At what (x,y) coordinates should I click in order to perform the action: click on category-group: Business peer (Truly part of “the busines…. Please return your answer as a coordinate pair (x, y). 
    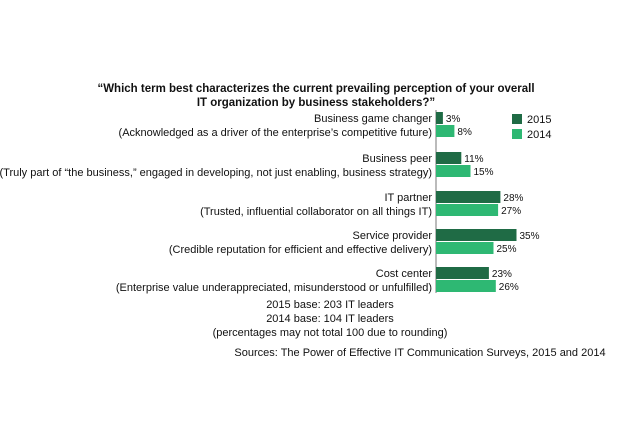
    Looking at the image, I should click on (247, 165).